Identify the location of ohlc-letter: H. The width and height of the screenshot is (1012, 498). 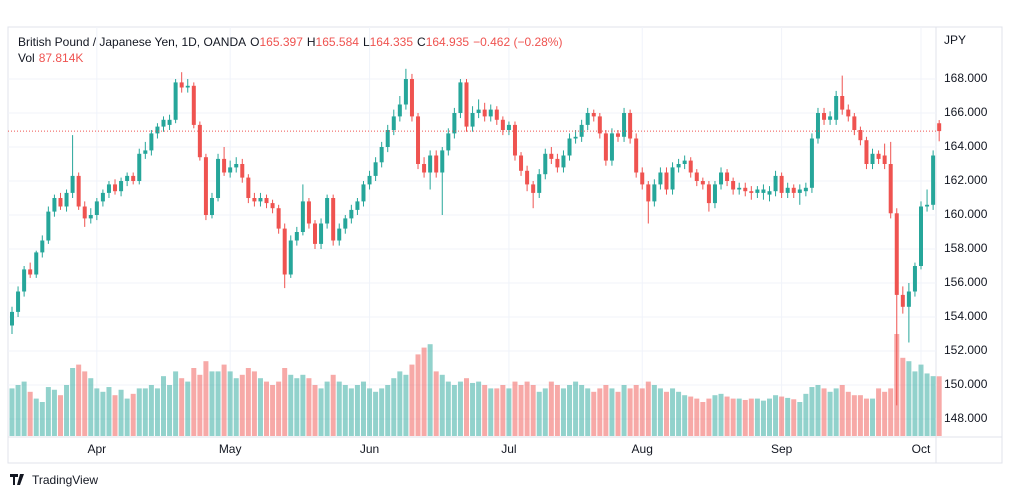
(311, 42).